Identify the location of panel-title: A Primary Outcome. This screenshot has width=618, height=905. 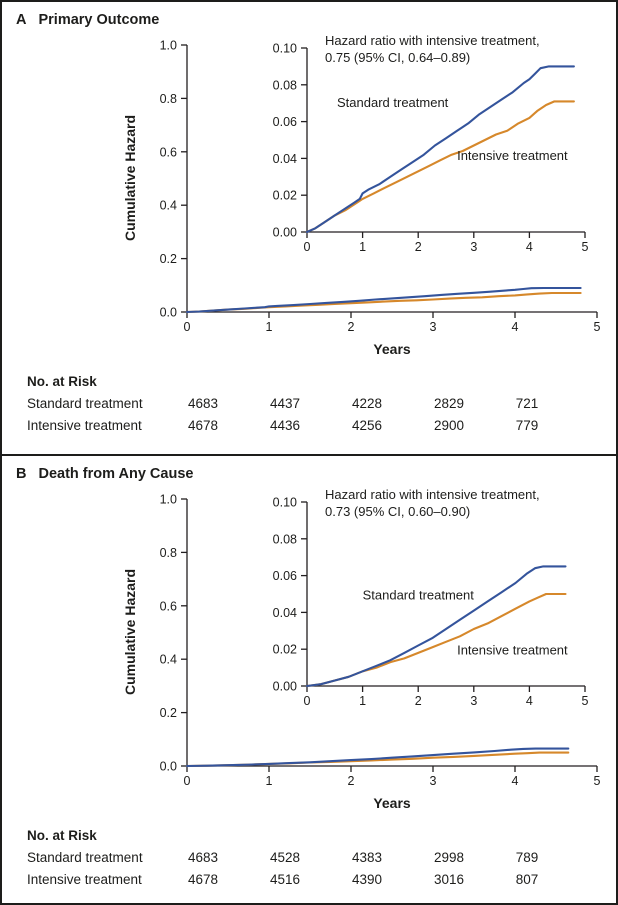
(87, 20).